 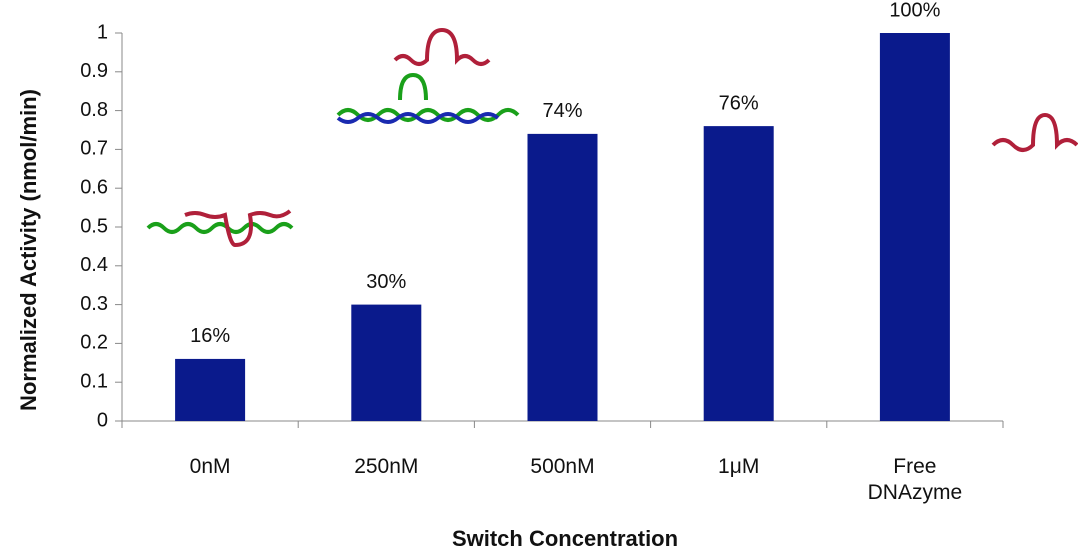 What do you see at coordinates (739, 103) in the screenshot?
I see `data-label: 76%` at bounding box center [739, 103].